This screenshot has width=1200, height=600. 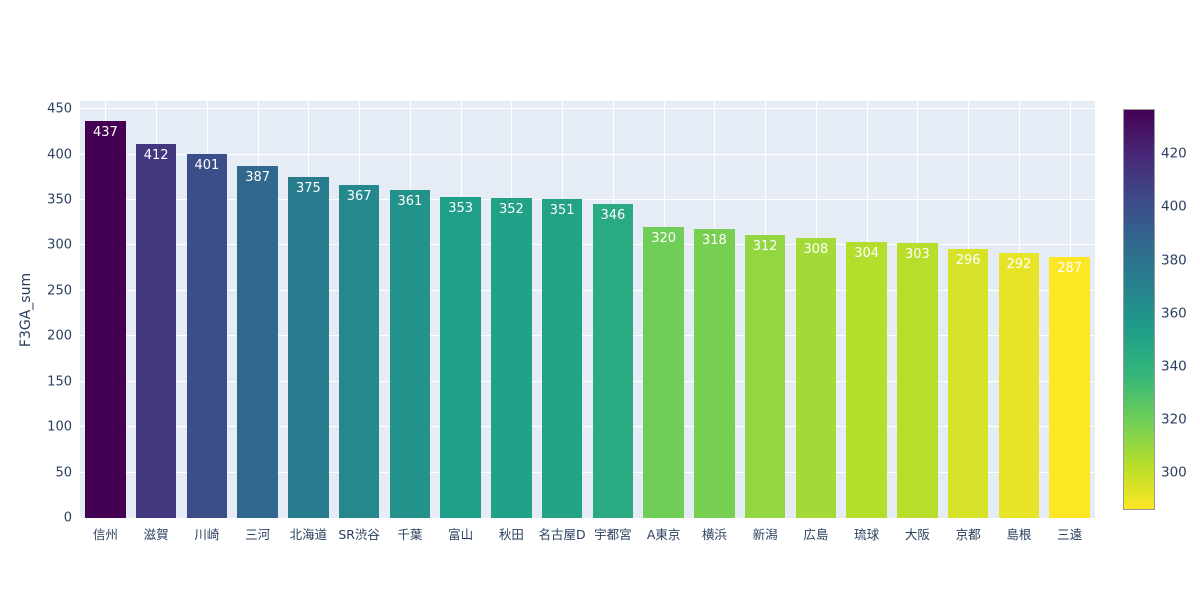 What do you see at coordinates (1174, 153) in the screenshot?
I see `colorbar-tick-label: 420` at bounding box center [1174, 153].